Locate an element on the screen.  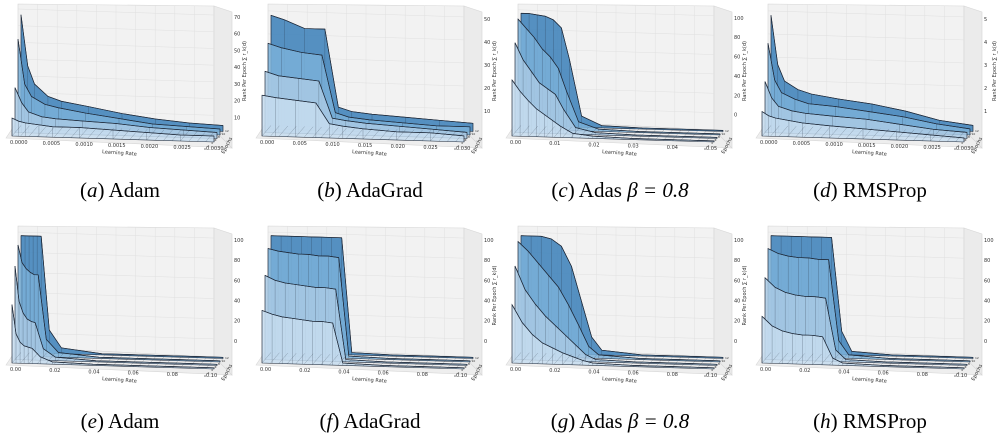
y-tick-label: 2 is located at coordinates (209, 146).